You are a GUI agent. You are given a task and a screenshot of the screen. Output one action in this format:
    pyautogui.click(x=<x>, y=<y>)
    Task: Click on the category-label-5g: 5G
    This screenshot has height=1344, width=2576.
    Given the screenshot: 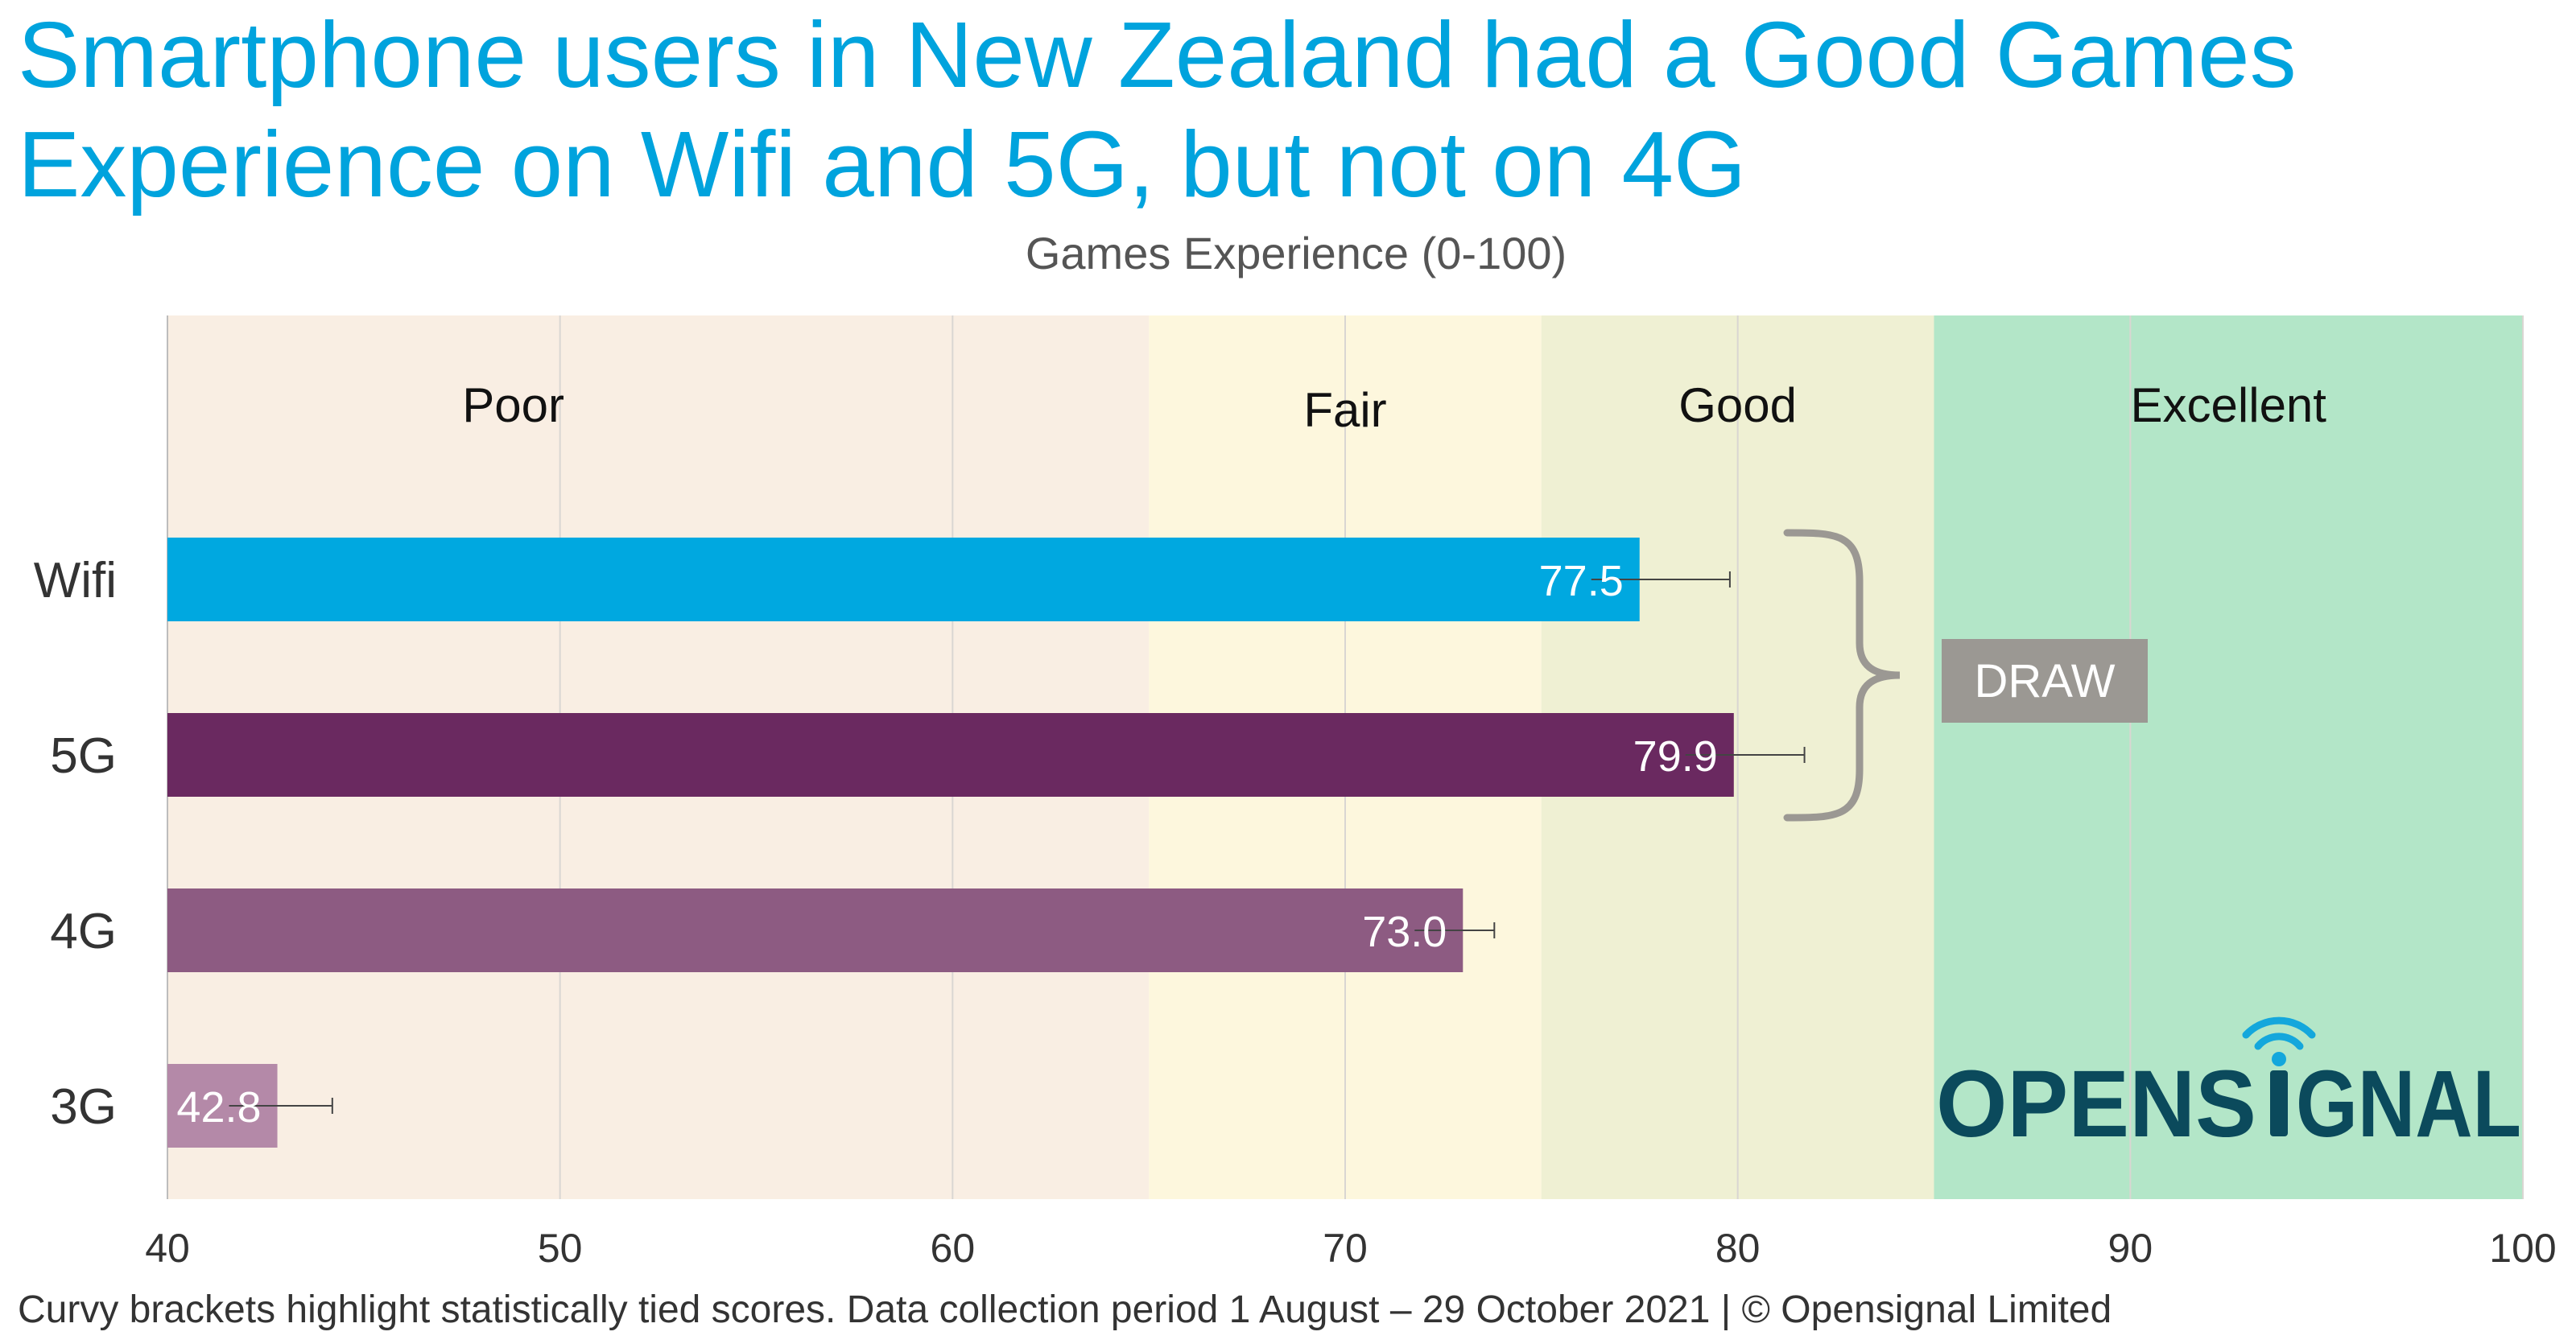 What is the action you would take?
    pyautogui.click(x=83, y=756)
    